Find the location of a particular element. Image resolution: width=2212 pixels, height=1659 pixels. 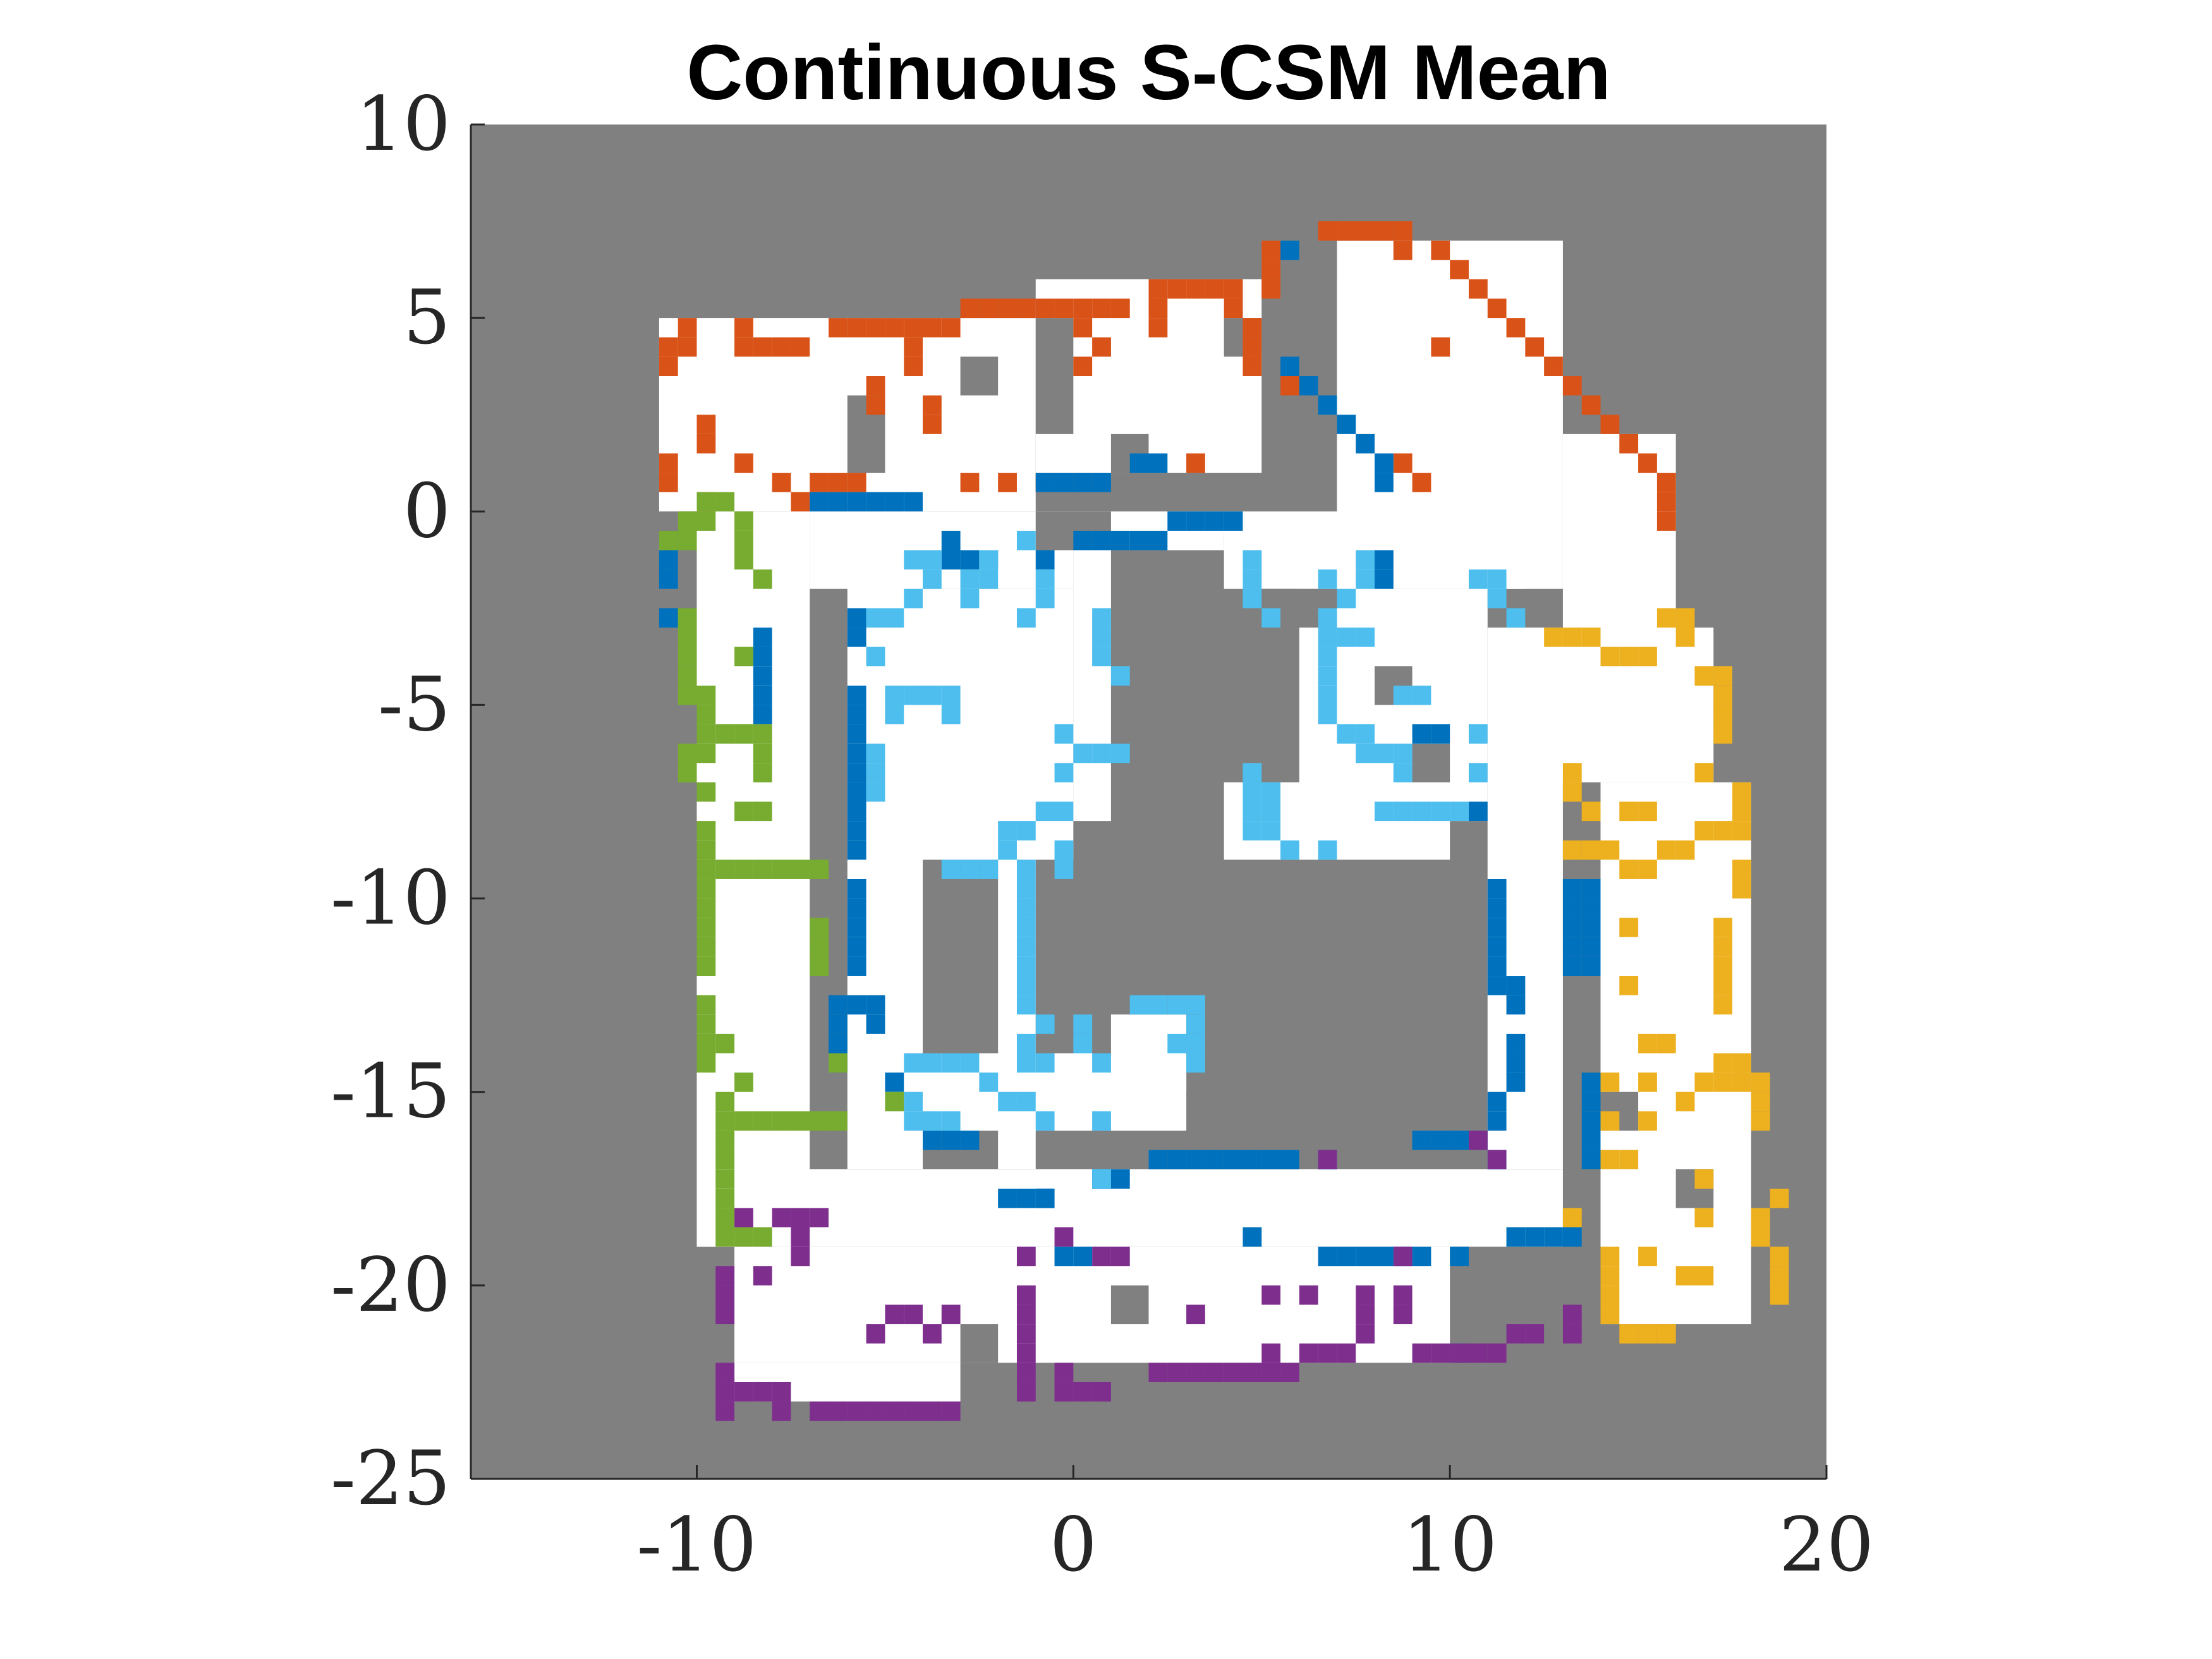

unknown-cell-region is located at coordinates (979, 376).